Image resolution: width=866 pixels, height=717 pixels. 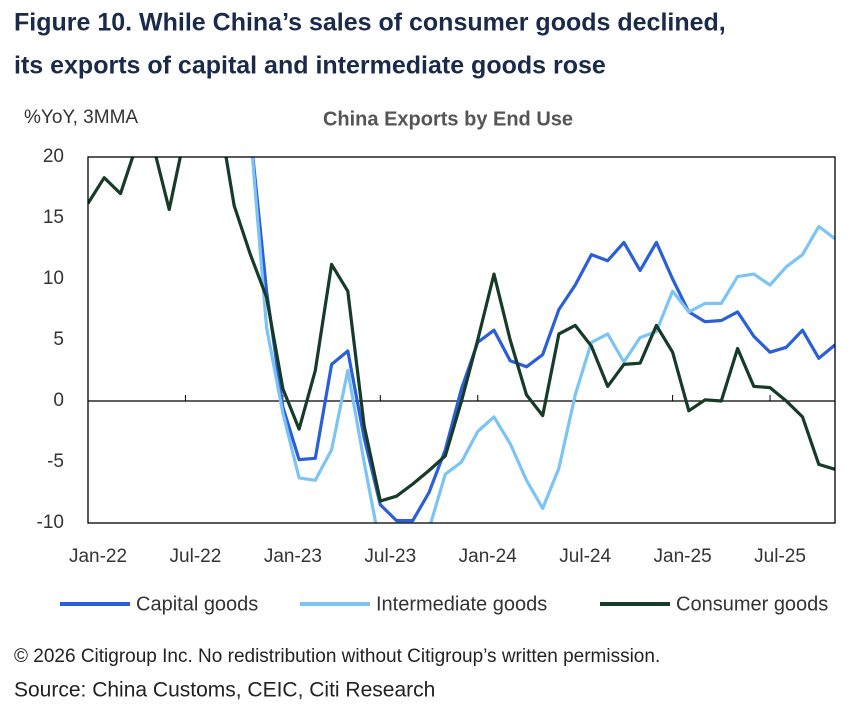 I want to click on y-tick-label: 15, so click(x=53, y=217).